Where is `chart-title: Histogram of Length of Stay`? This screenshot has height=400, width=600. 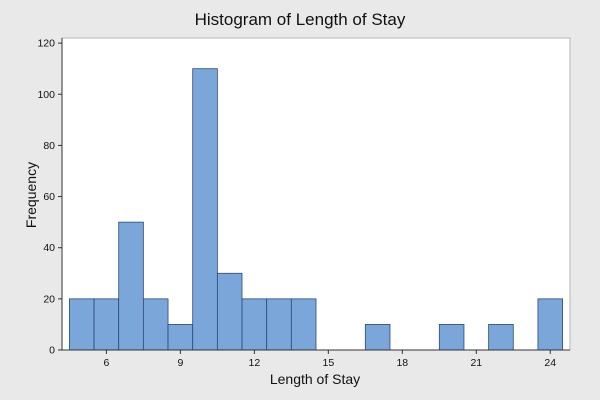 chart-title: Histogram of Length of Stay is located at coordinates (300, 19).